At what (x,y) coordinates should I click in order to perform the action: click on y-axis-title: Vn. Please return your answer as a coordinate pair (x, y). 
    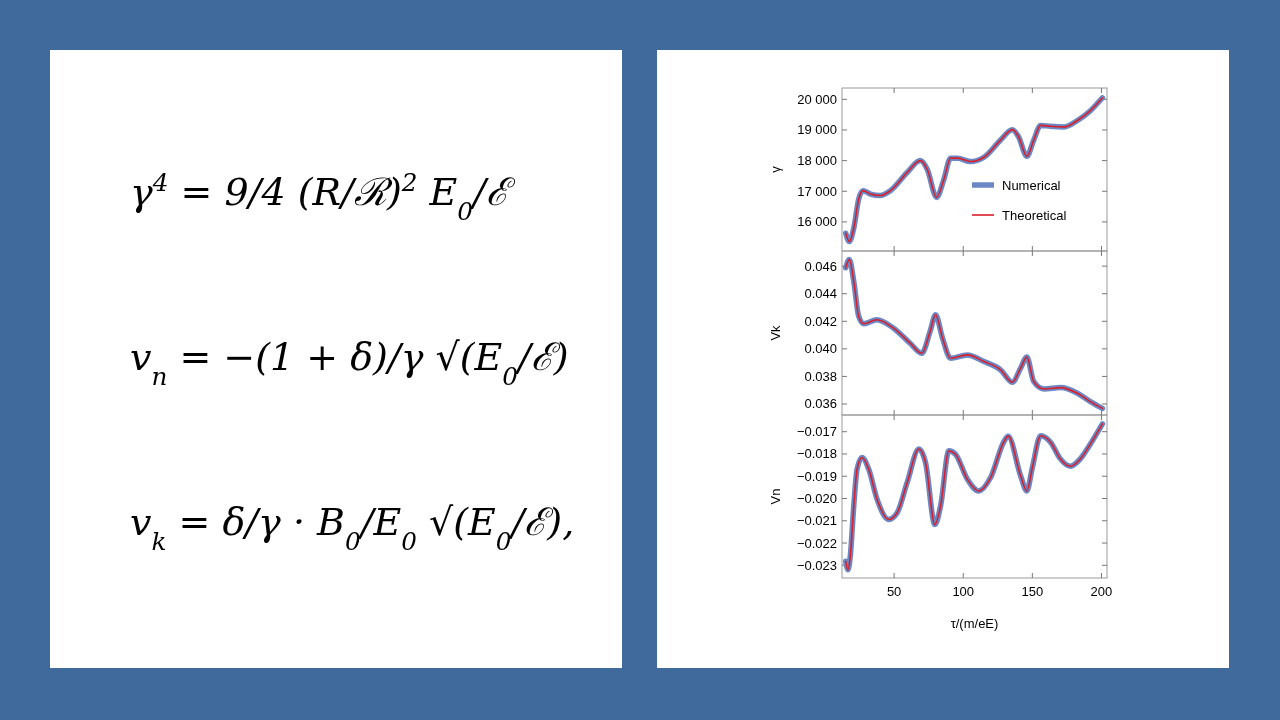
    Looking at the image, I should click on (775, 496).